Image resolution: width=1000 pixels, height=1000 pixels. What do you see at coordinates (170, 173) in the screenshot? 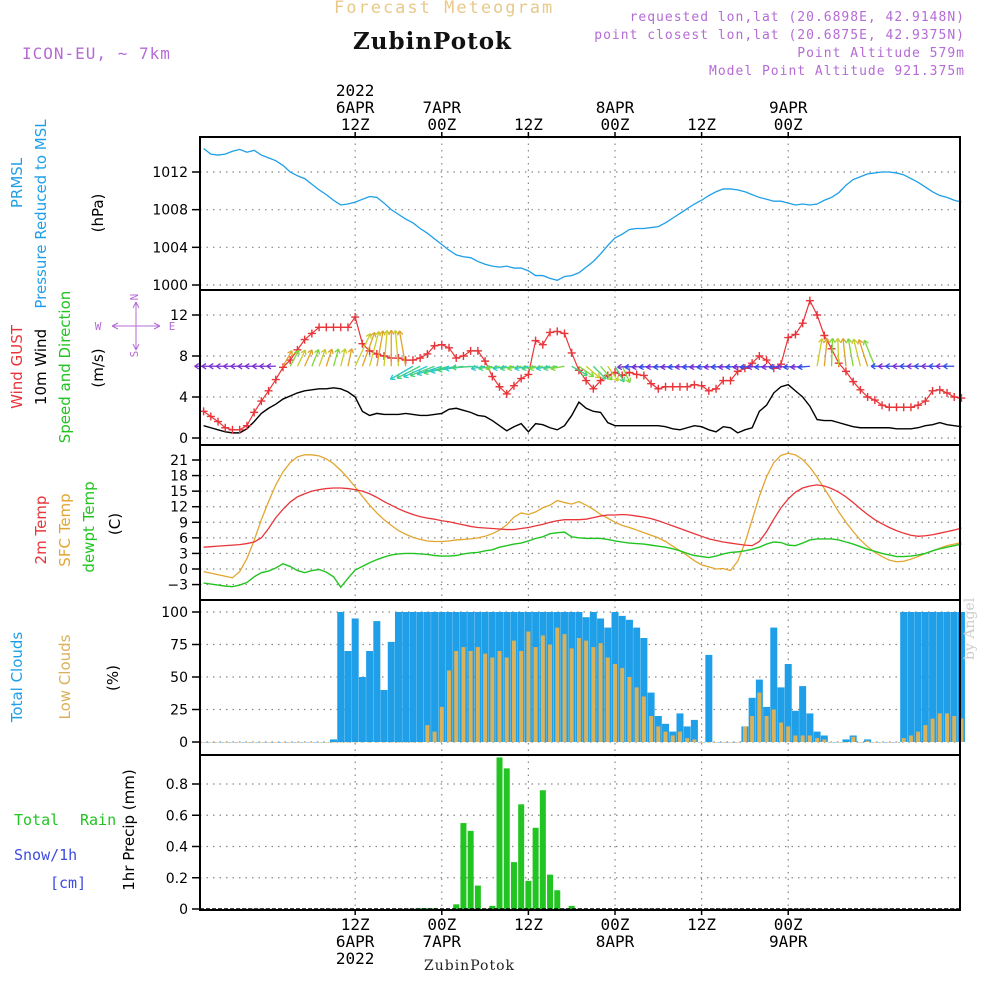
I see `pressure-tick-label: 1012` at bounding box center [170, 173].